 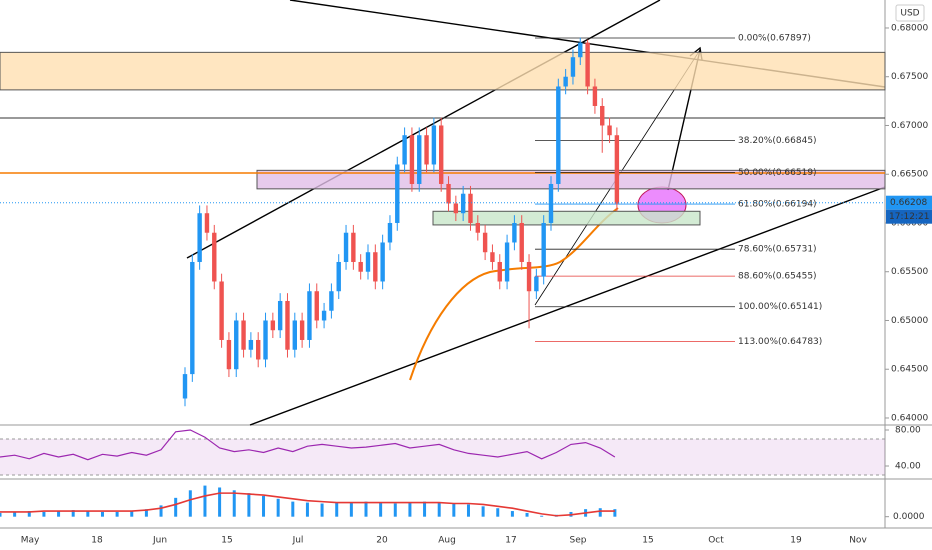 What do you see at coordinates (909, 418) in the screenshot?
I see `y-tick-label: 0.64000` at bounding box center [909, 418].